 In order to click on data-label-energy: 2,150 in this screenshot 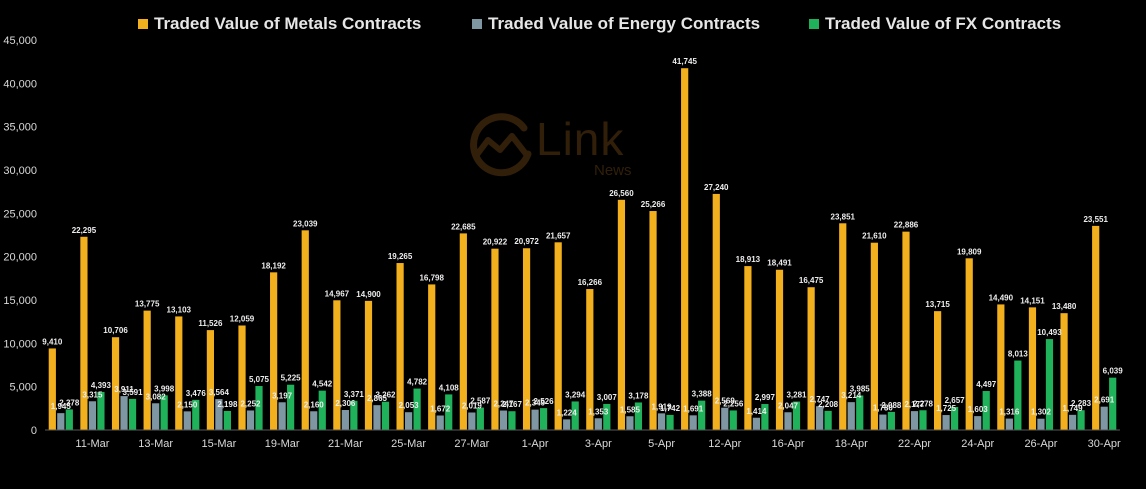, I will do `click(187, 404)`.